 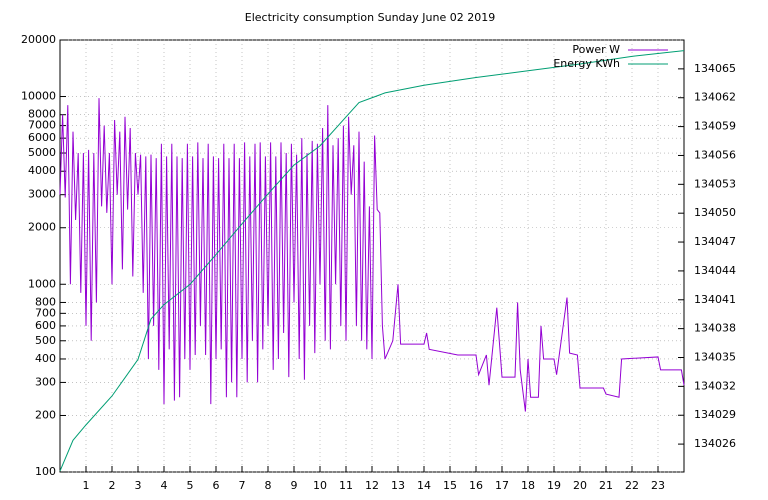 What do you see at coordinates (45, 340) in the screenshot?
I see `y-tick-label: 500` at bounding box center [45, 340].